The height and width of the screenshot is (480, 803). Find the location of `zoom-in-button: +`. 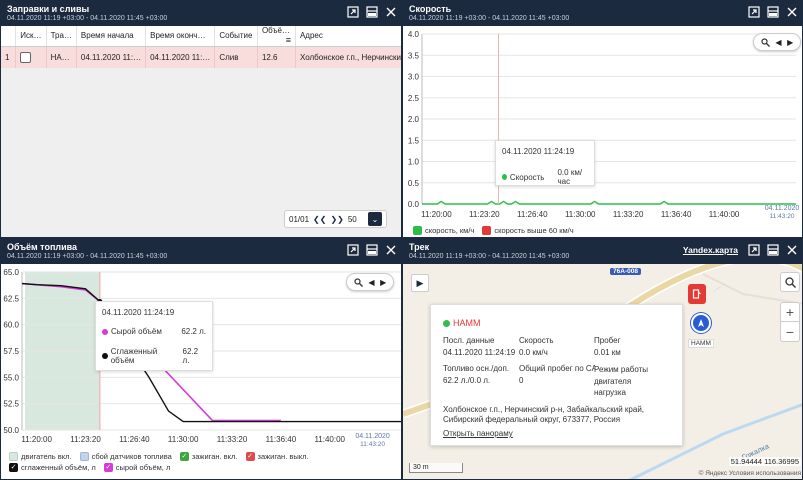

zoom-in-button: + is located at coordinates (790, 312).